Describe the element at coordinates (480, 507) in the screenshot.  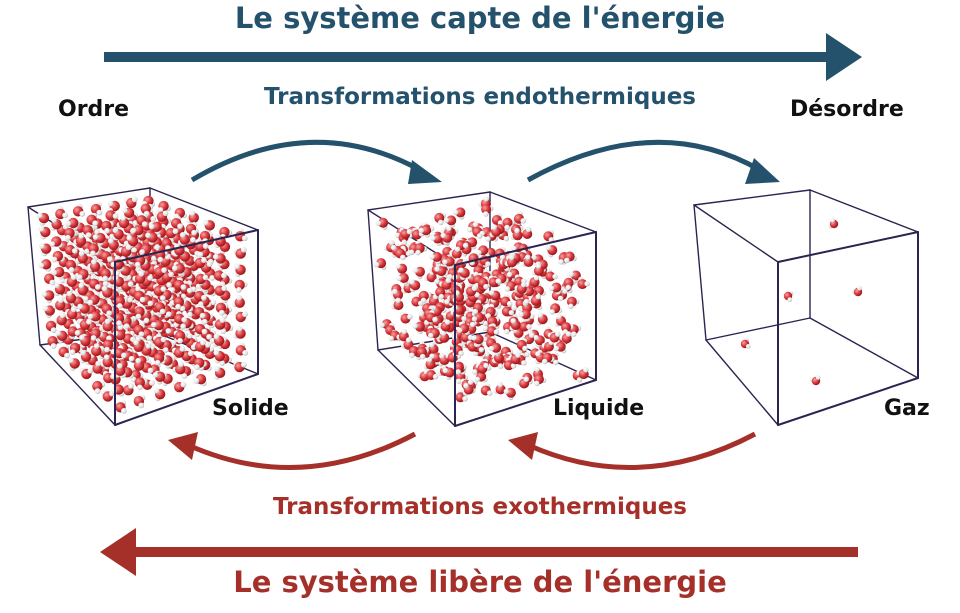
I see `exothermic-label: Transformations exothermiques` at that location.